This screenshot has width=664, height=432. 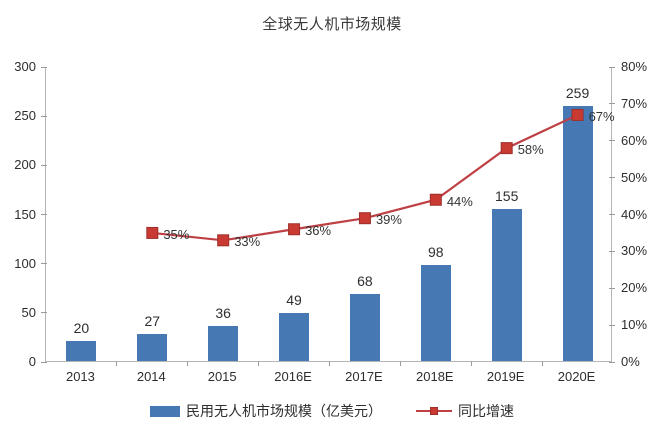 I want to click on y-axis-left-tick-label: 50, so click(x=28, y=312).